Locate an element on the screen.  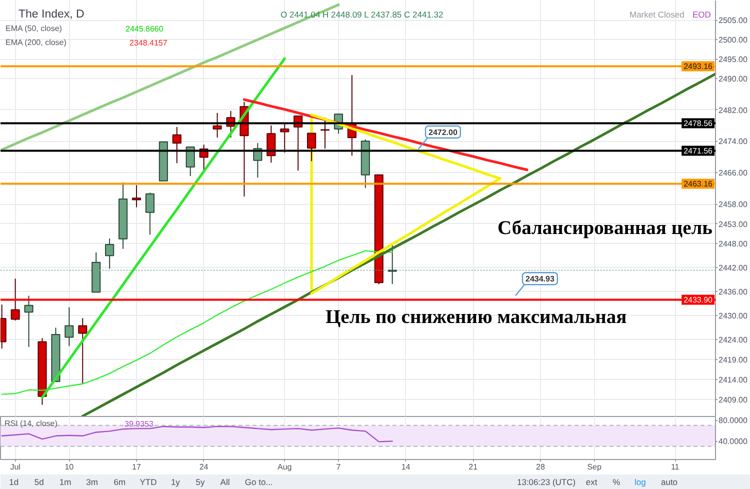
y-tick-label: 2453.00 is located at coordinates (733, 224).